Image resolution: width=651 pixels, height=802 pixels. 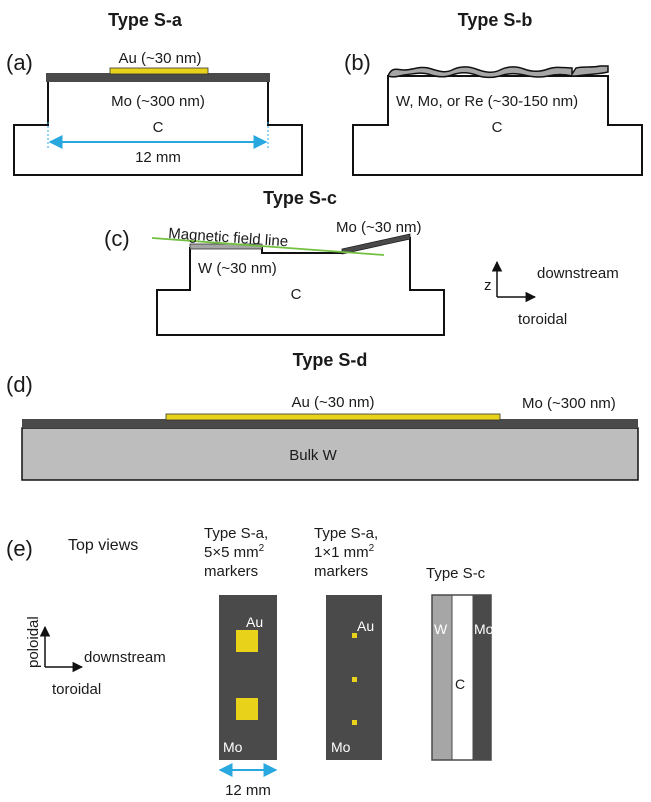 I want to click on bulk-label: Bulk W, so click(x=313, y=455).